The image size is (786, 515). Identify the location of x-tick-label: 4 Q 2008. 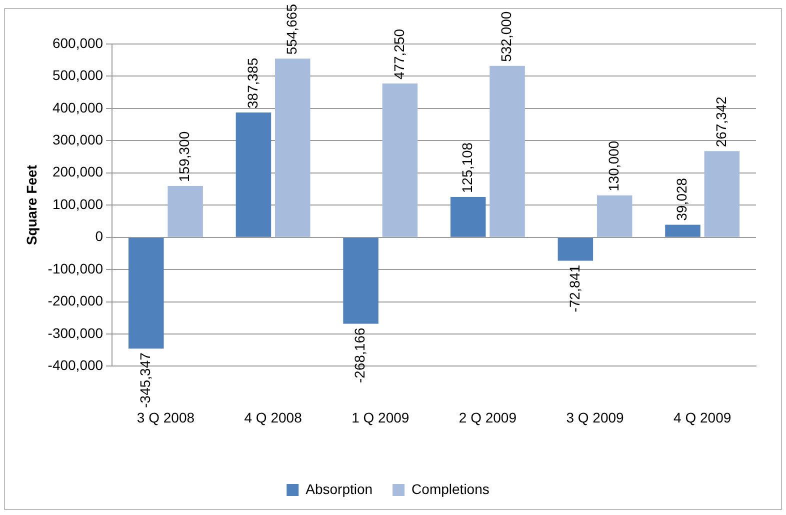
(273, 417).